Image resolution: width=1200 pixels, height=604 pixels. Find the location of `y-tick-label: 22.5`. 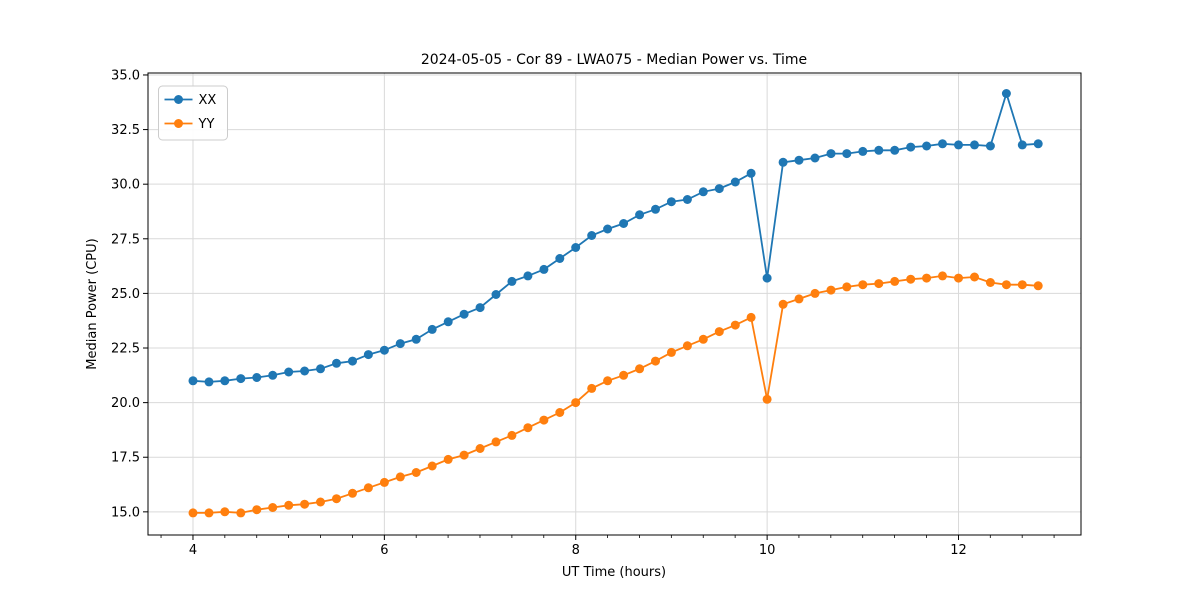

y-tick-label: 22.5 is located at coordinates (125, 349).